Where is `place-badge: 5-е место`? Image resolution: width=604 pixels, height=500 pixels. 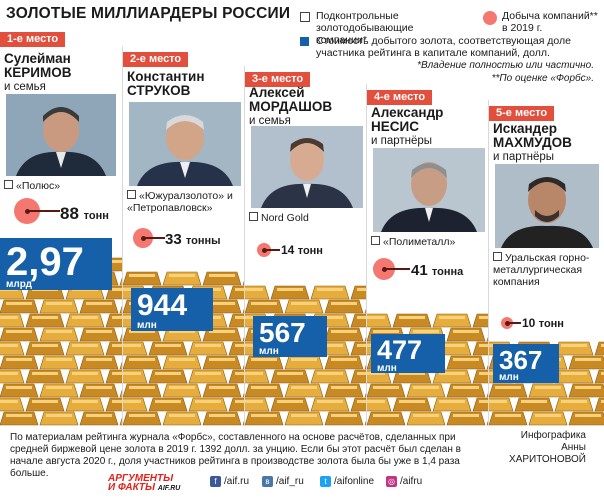 place-badge: 5-е место is located at coordinates (522, 113).